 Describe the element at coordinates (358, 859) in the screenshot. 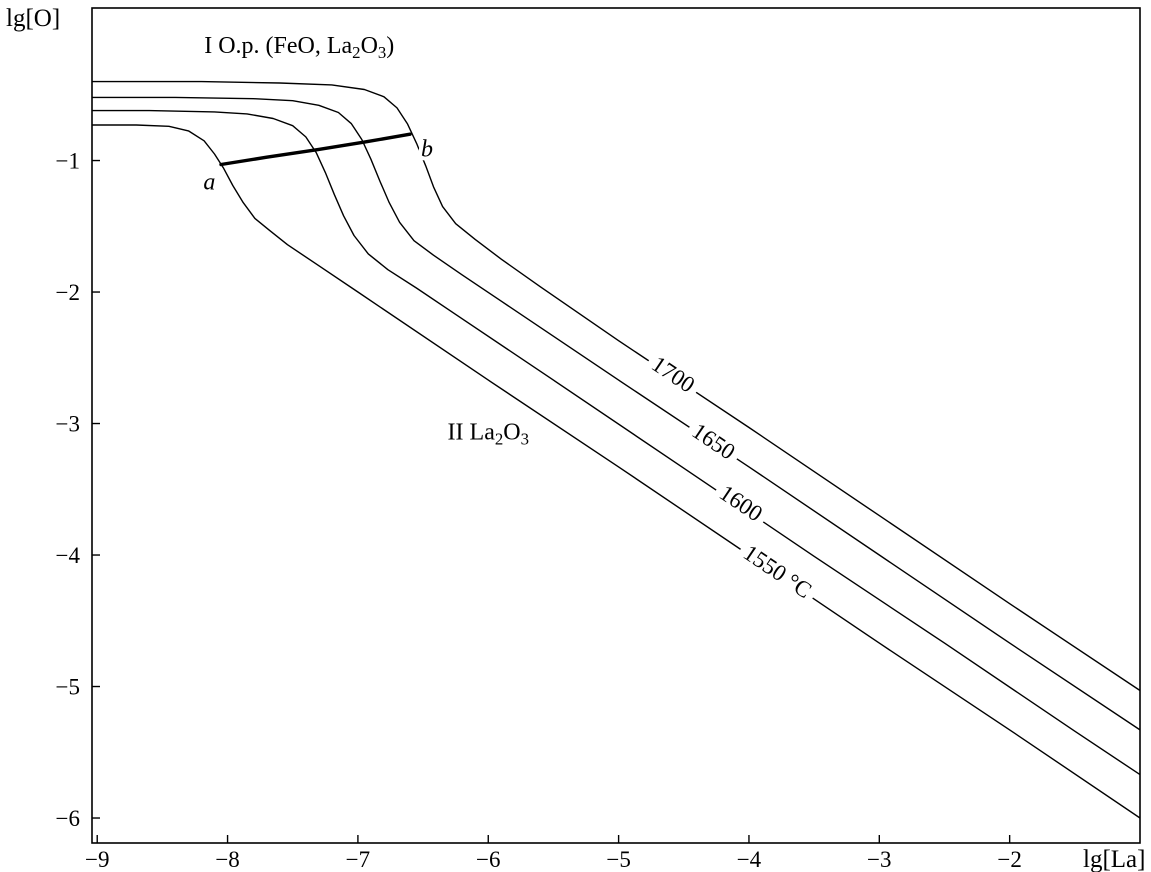

I see `x-tick-label: −7` at that location.